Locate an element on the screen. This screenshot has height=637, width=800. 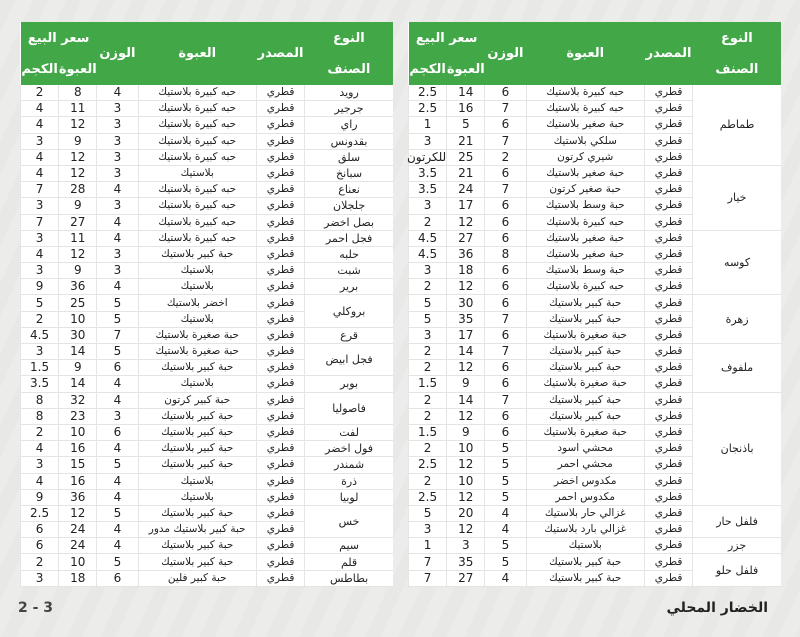
cell-box-price: 18 is located at coordinates (77, 578).